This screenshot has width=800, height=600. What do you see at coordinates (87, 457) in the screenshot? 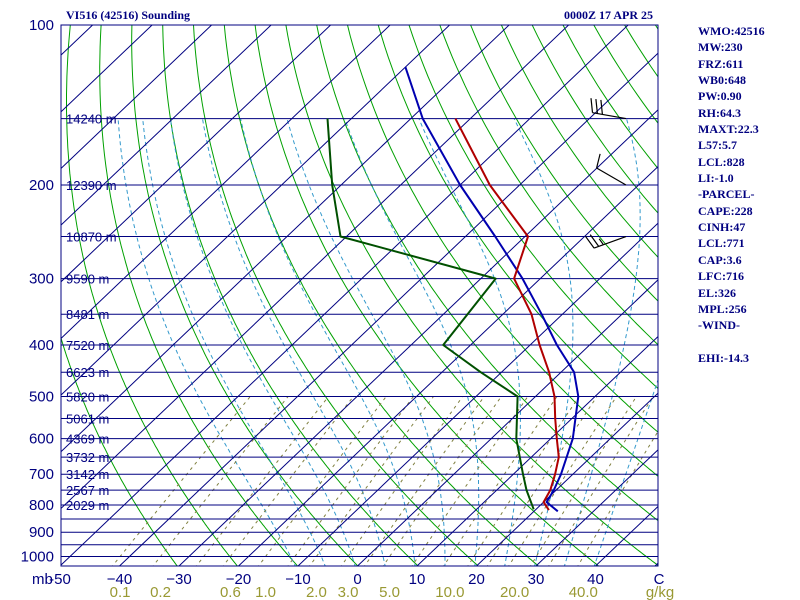
I see `height-label: 3732 m` at bounding box center [87, 457].